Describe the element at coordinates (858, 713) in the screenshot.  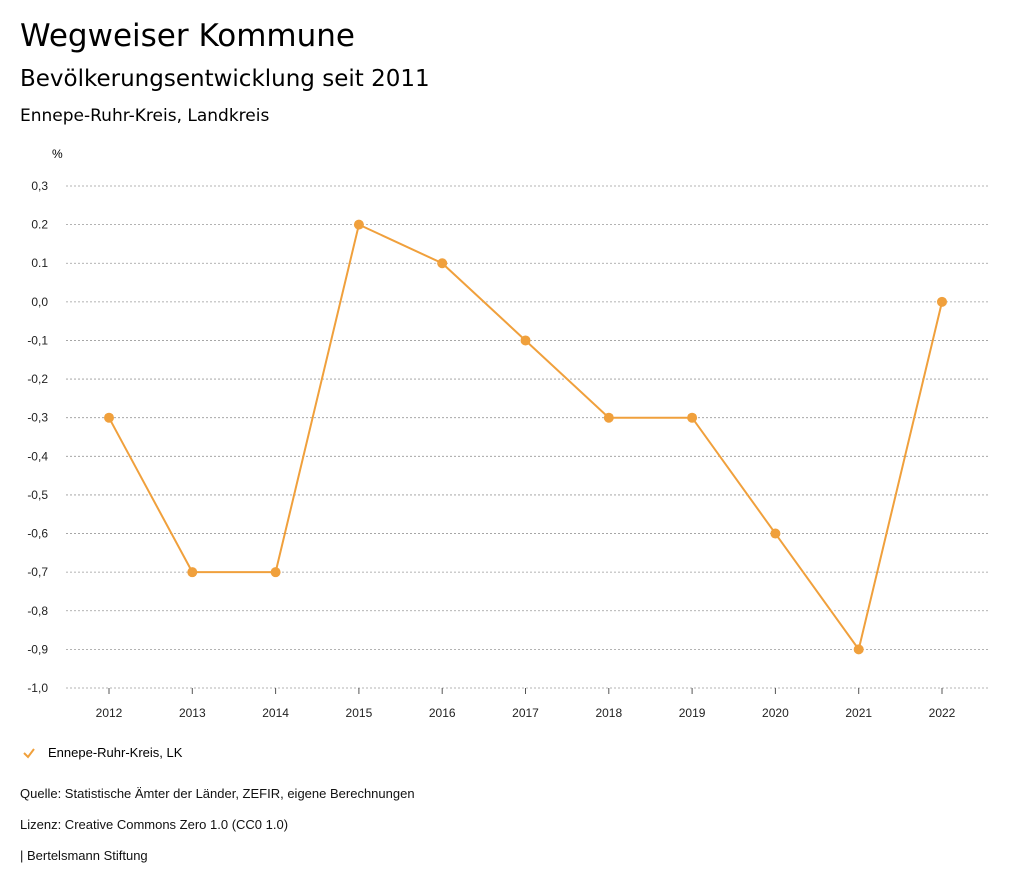
I see `x-tick-label: 2021` at that location.